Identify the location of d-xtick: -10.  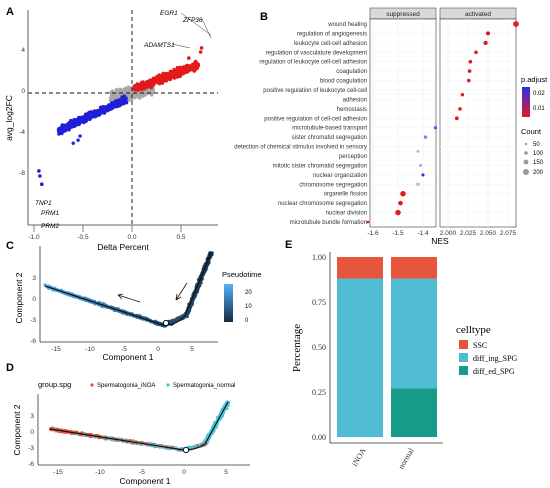
(100, 472).